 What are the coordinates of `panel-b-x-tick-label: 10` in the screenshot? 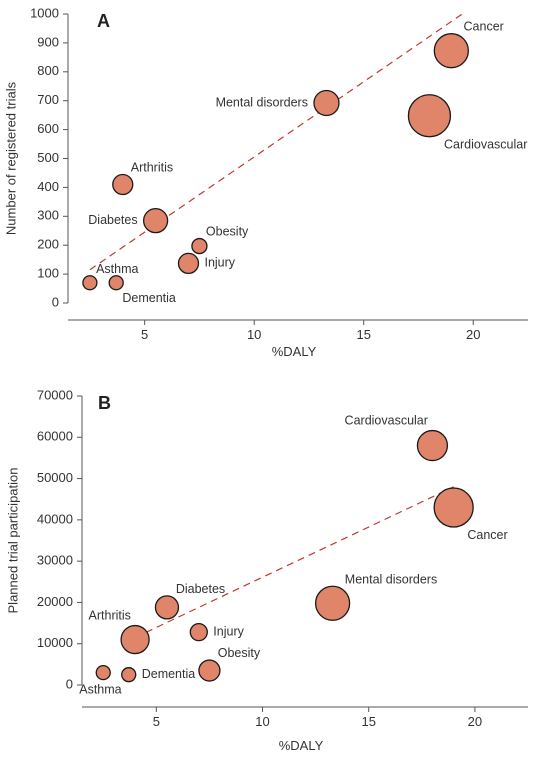 It's located at (262, 721).